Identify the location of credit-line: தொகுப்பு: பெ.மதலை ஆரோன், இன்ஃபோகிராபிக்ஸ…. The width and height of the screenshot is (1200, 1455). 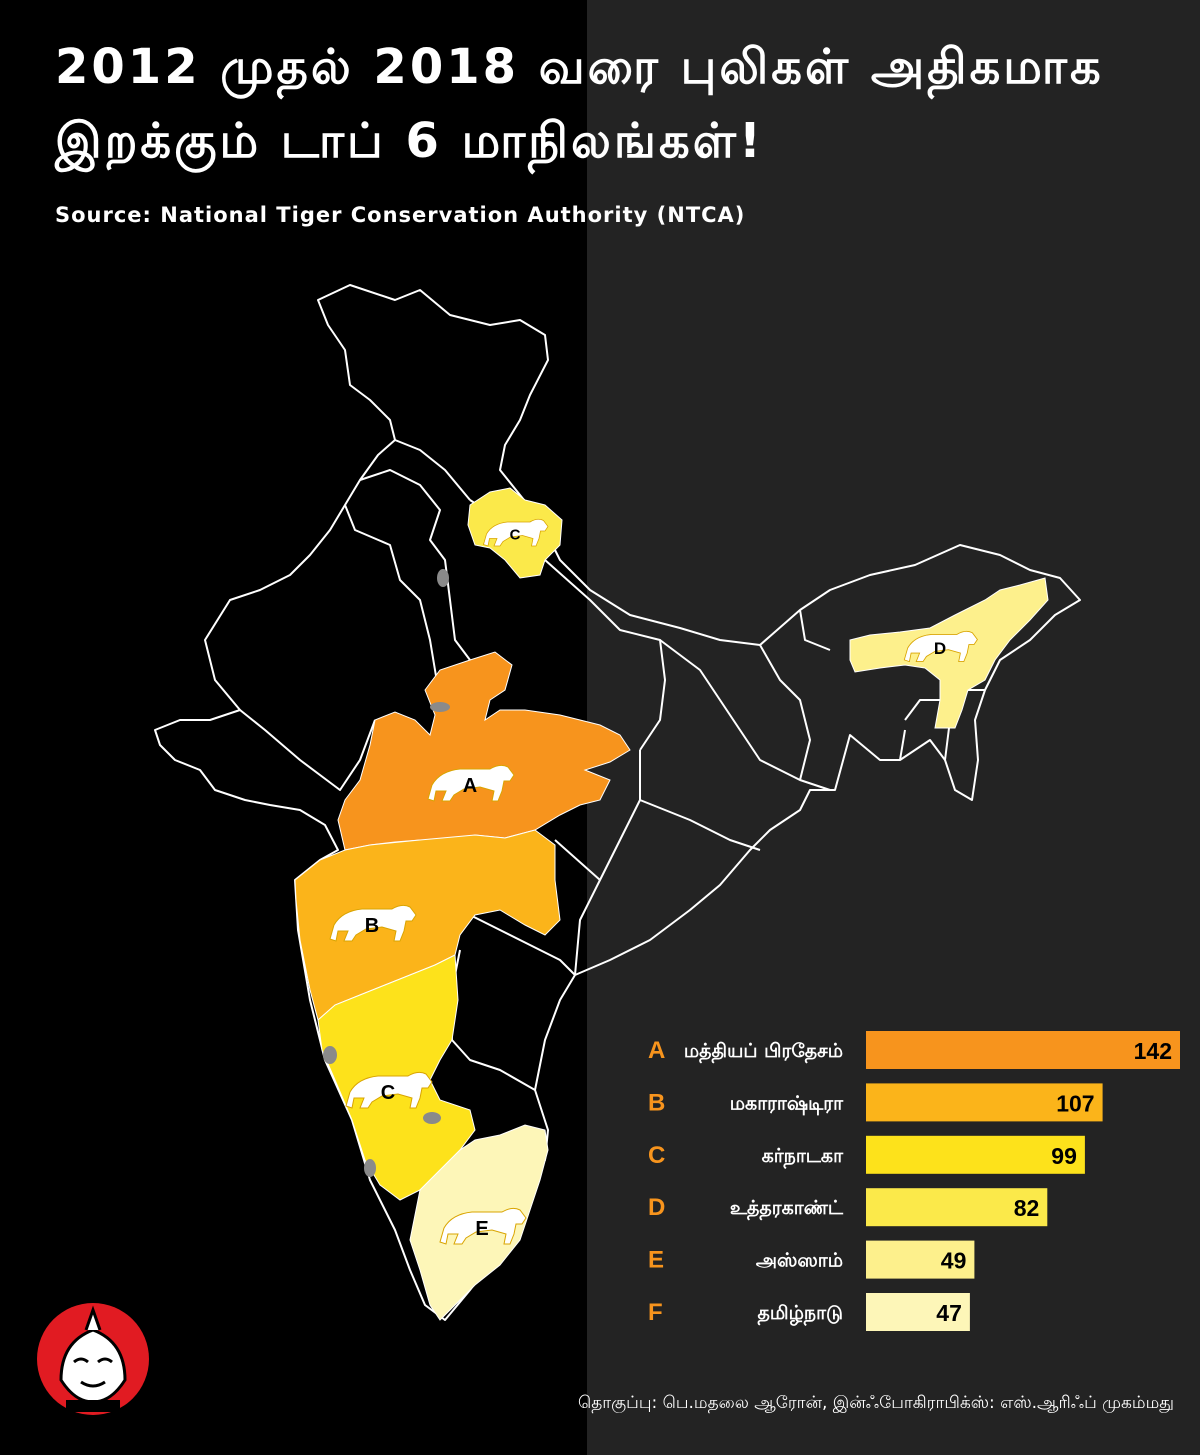
(875, 1403).